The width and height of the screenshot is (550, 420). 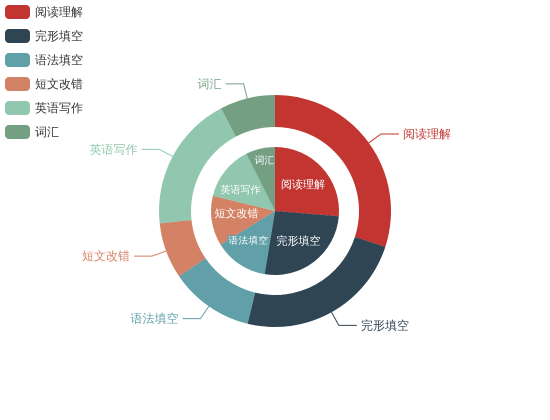 What do you see at coordinates (59, 12) in the screenshot?
I see `legend-label: 阅读理解` at bounding box center [59, 12].